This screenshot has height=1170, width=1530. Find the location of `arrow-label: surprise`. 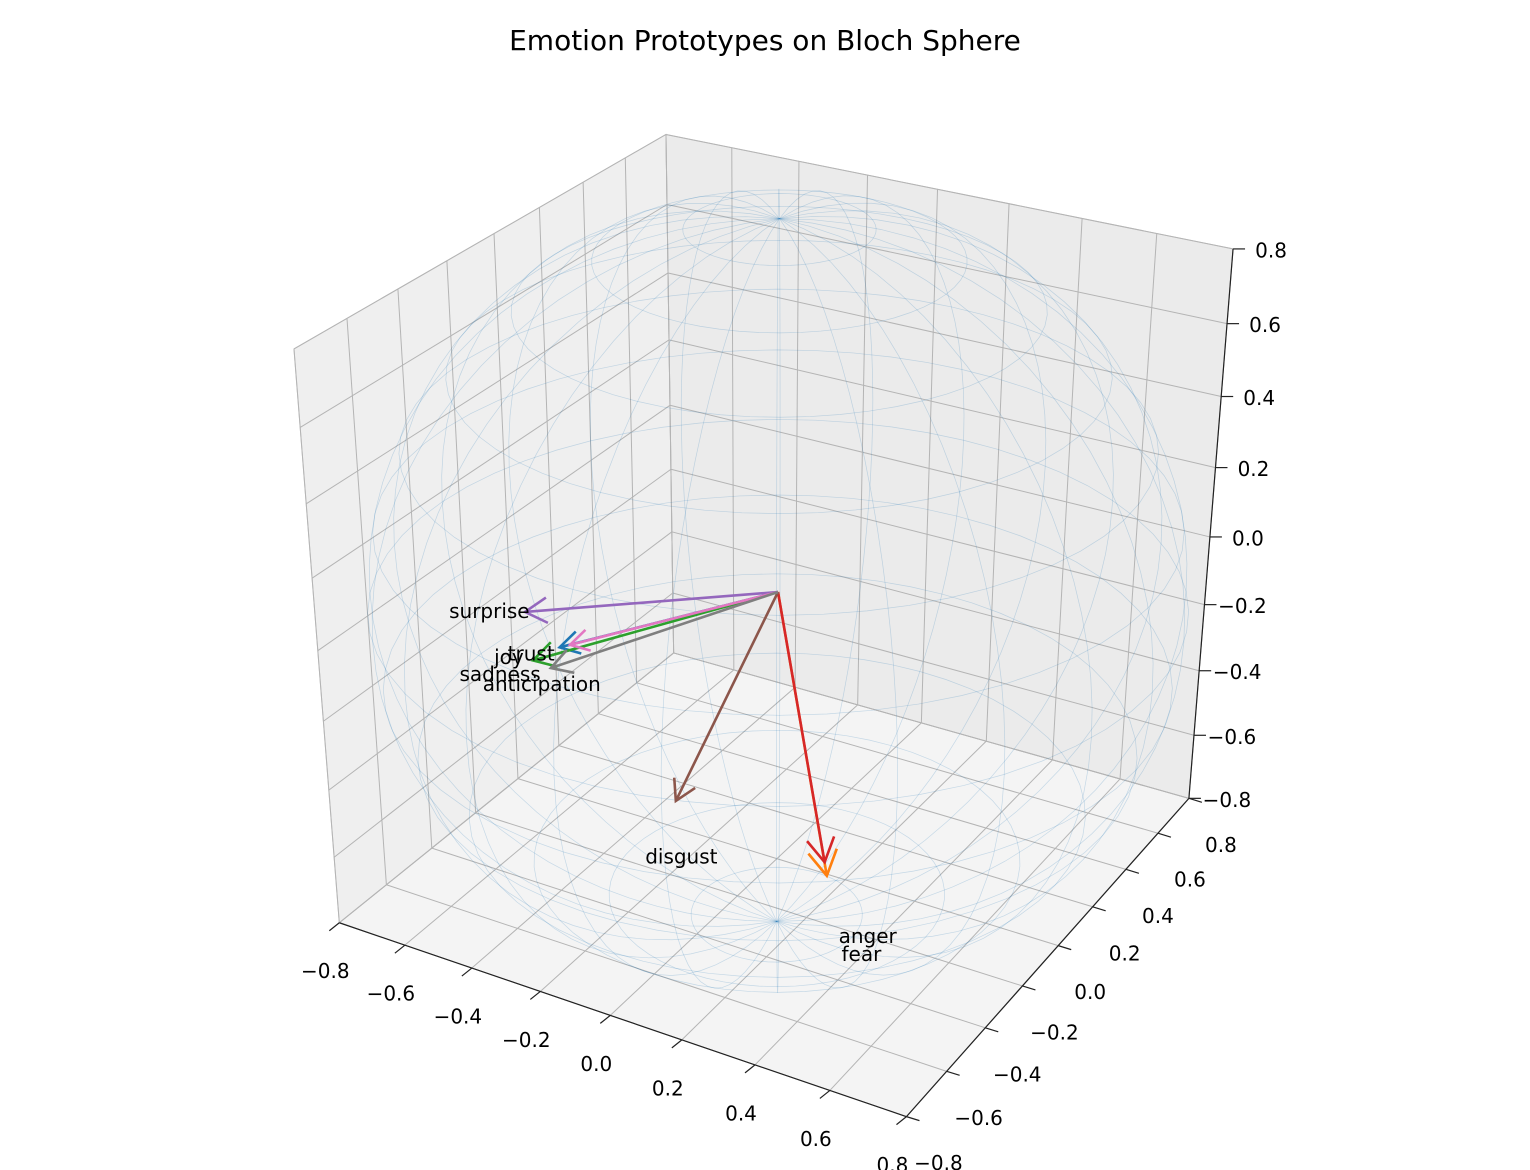

arrow-label: surprise is located at coordinates (489, 611).